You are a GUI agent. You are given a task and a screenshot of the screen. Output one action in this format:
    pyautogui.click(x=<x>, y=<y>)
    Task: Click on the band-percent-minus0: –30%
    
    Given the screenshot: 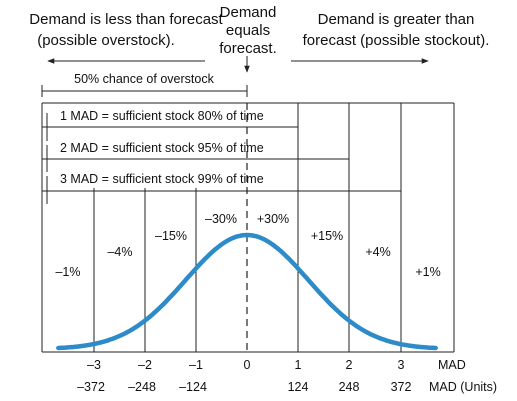 What is the action you would take?
    pyautogui.click(x=221, y=219)
    